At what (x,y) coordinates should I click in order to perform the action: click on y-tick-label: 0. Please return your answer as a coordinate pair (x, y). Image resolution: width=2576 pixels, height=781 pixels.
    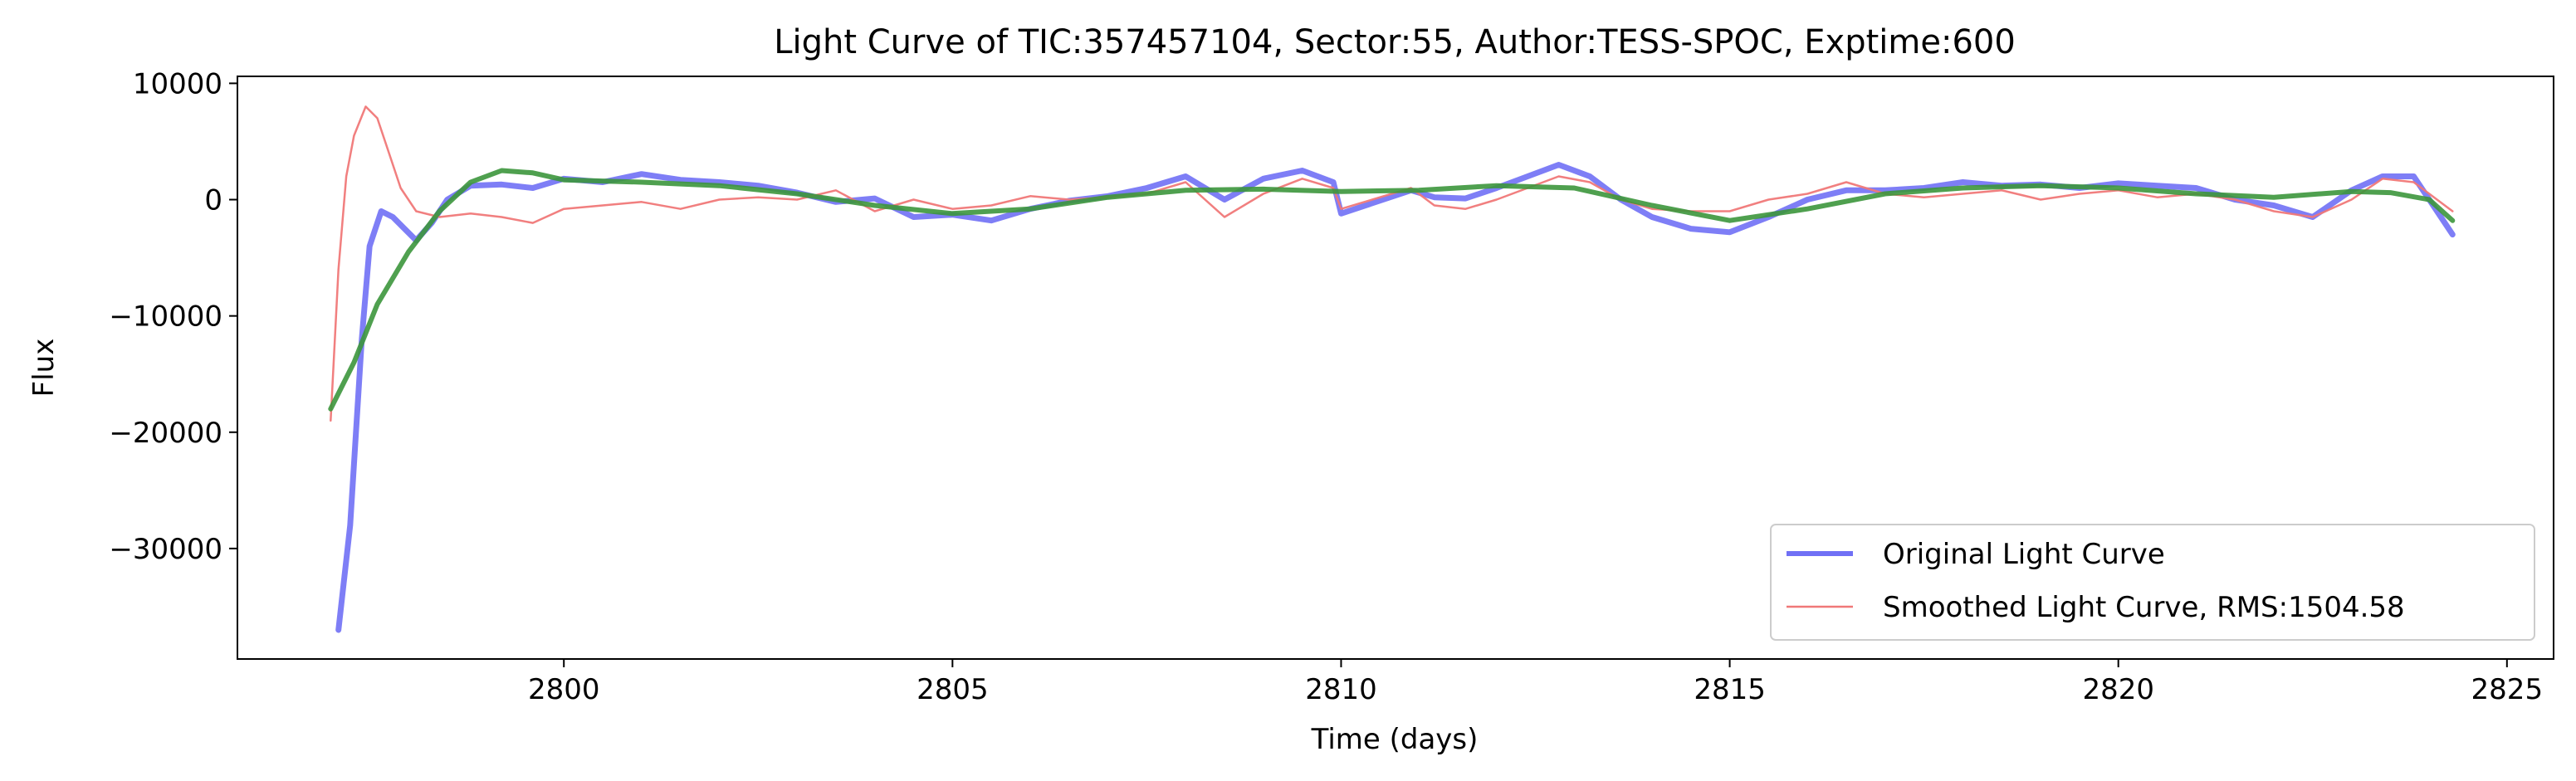
    Looking at the image, I should click on (213, 200).